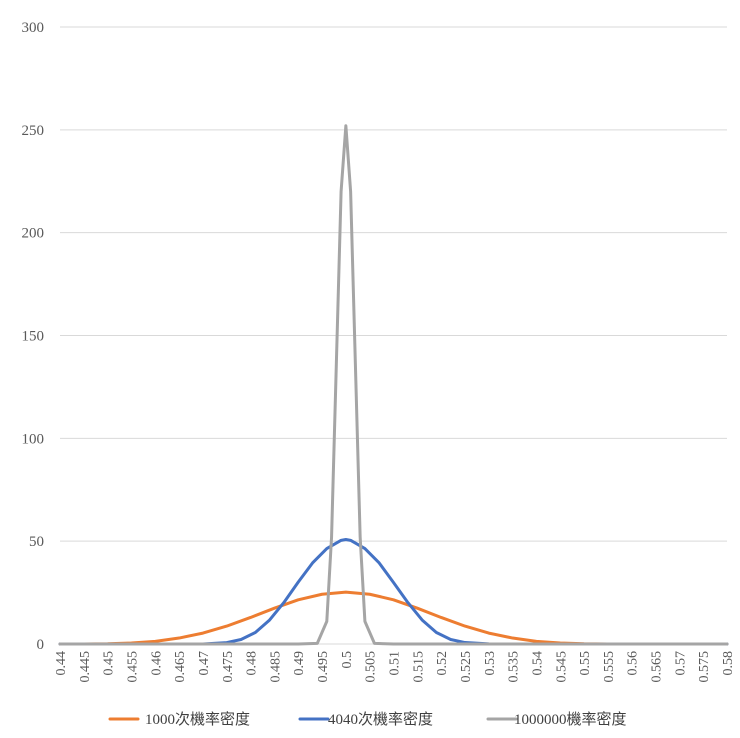 The width and height of the screenshot is (740, 738). I want to click on x-tick-label: 0.455, so click(132, 667).